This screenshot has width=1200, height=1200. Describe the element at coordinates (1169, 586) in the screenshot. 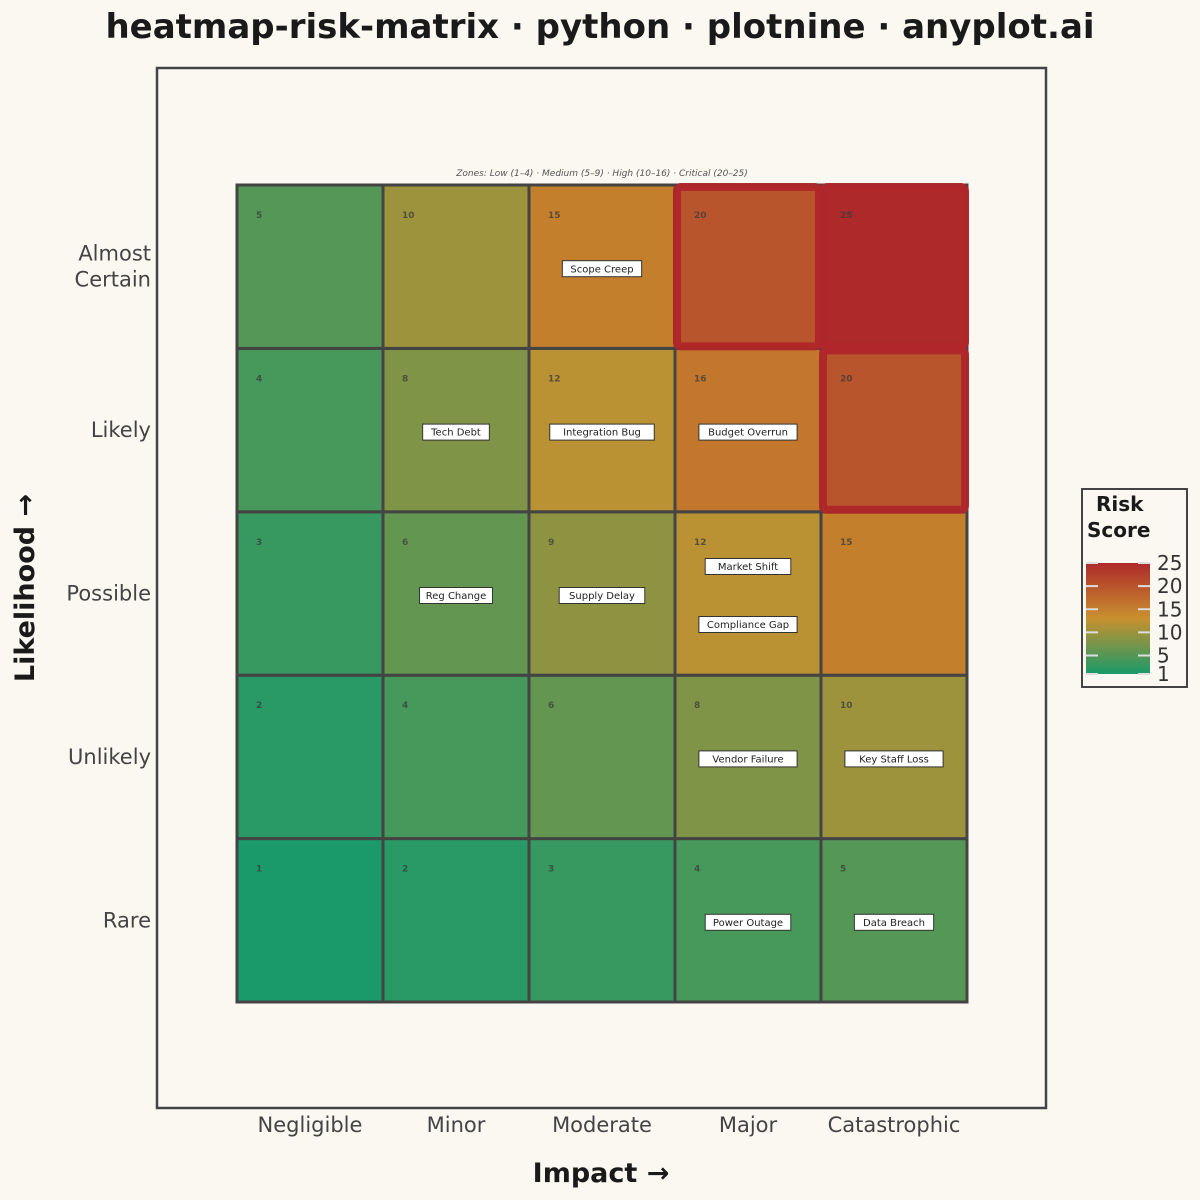

I see `legend-tick-label: 20` at that location.